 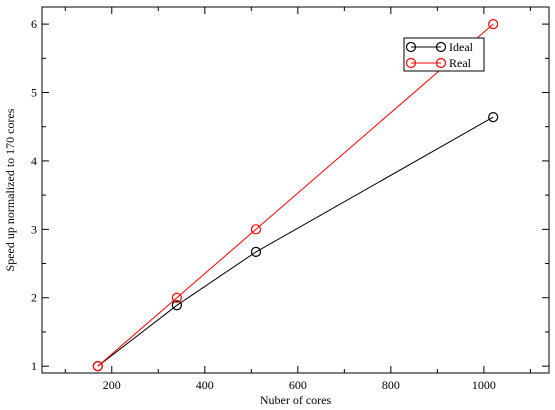 What do you see at coordinates (34, 93) in the screenshot?
I see `y-tick-label: 5` at bounding box center [34, 93].